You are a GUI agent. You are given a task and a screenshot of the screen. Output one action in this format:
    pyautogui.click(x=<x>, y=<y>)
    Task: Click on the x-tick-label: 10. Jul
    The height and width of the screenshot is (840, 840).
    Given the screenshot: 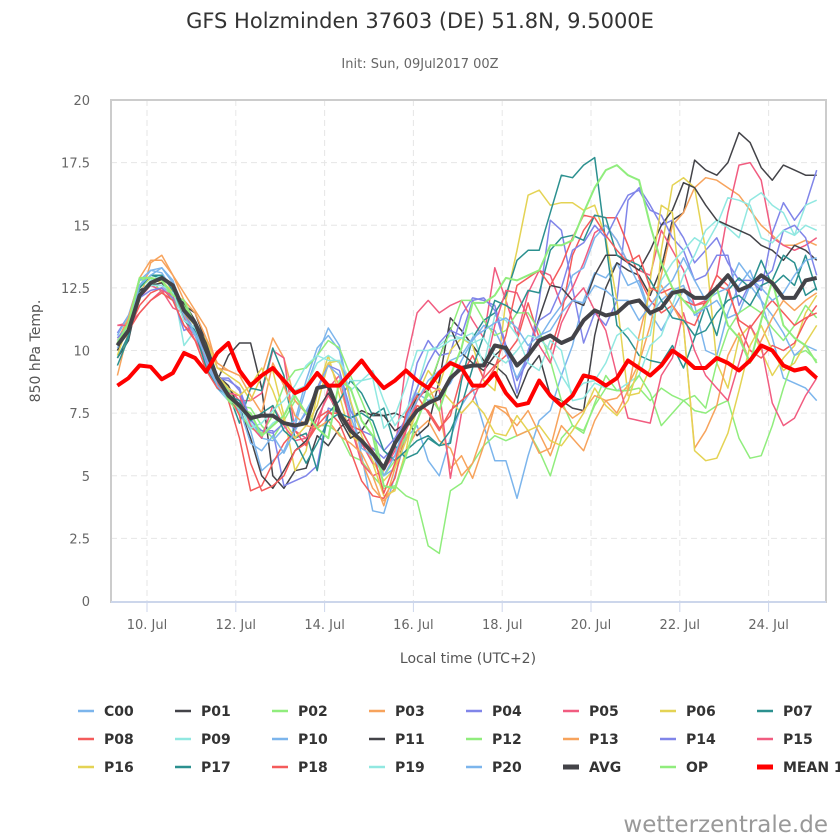 What is the action you would take?
    pyautogui.click(x=147, y=625)
    